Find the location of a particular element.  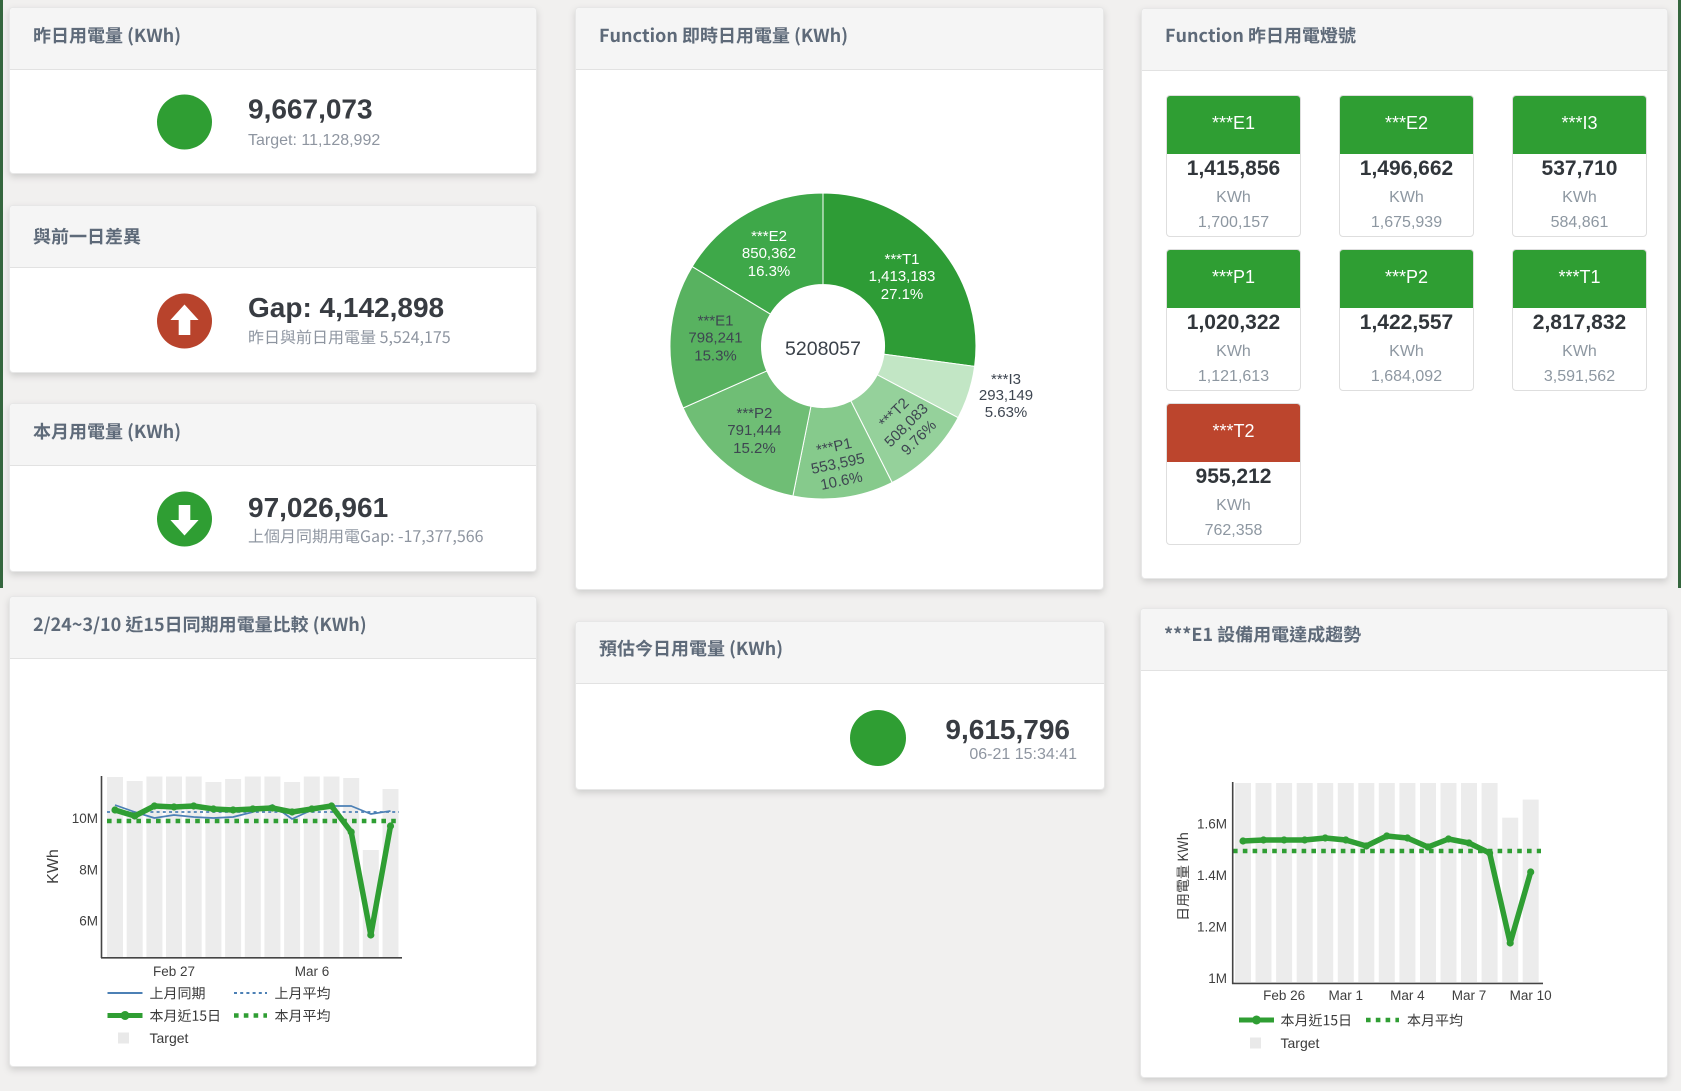

svg-text: 1.6M is located at coordinates (1212, 823).